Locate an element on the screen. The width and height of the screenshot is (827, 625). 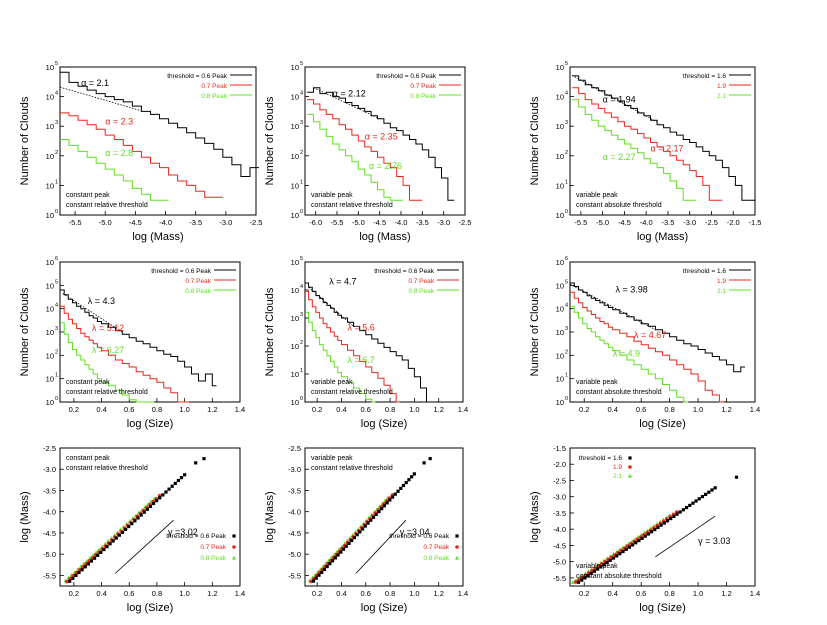
y-tick-label: -3.5 is located at coordinates (49, 490).